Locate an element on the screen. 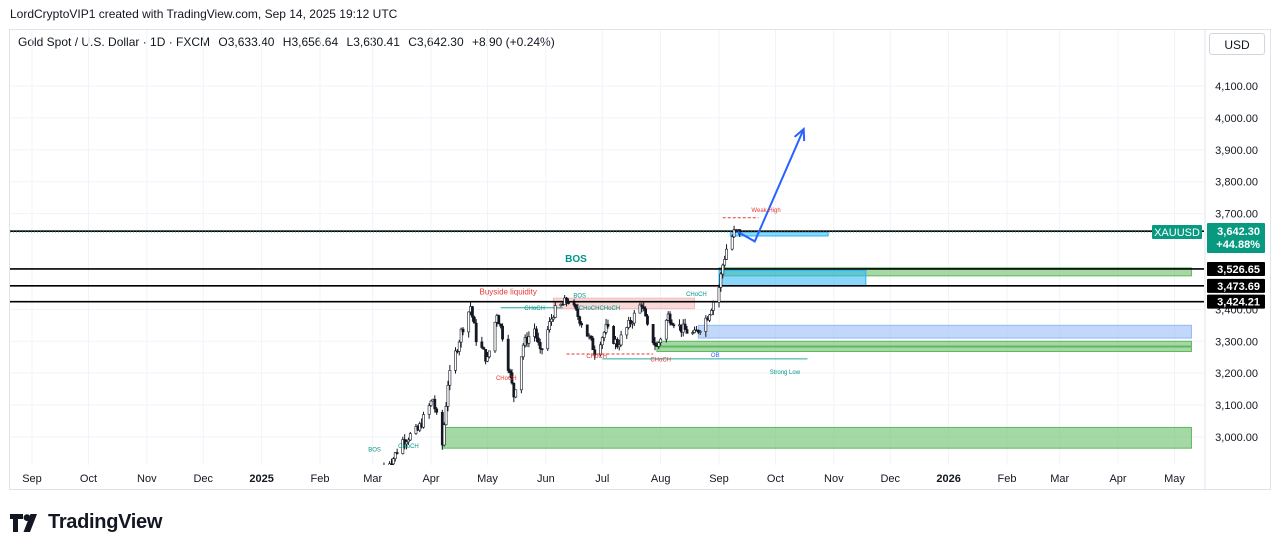 This screenshot has width=1280, height=552. x-tick-label: Dec is located at coordinates (203, 479).